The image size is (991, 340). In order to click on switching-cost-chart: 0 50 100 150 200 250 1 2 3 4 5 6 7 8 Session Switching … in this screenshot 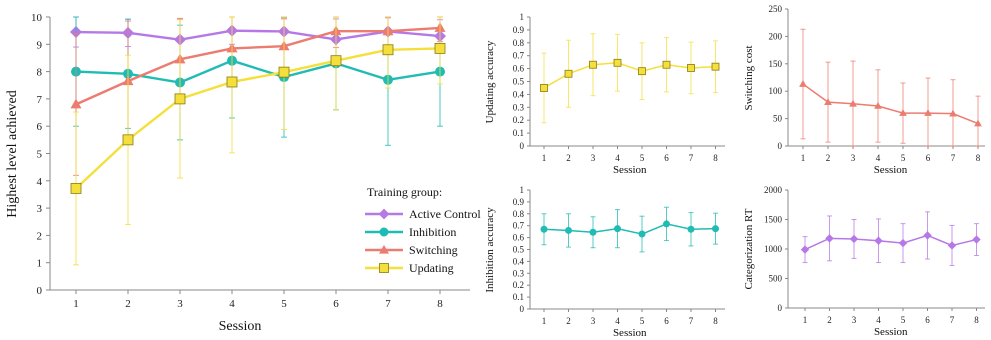, I will do `click(864, 90)`.